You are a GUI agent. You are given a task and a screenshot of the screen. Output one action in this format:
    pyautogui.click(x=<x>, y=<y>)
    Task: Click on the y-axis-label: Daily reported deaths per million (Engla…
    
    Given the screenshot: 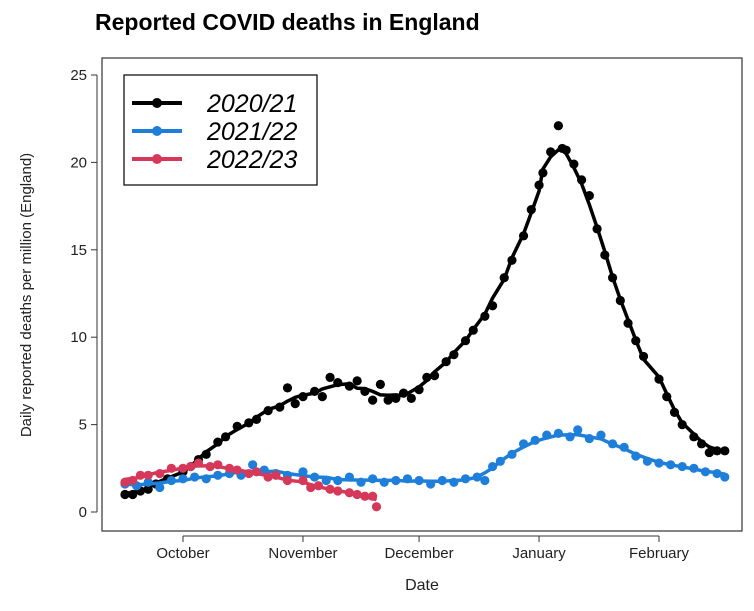 What is the action you would take?
    pyautogui.click(x=26, y=295)
    